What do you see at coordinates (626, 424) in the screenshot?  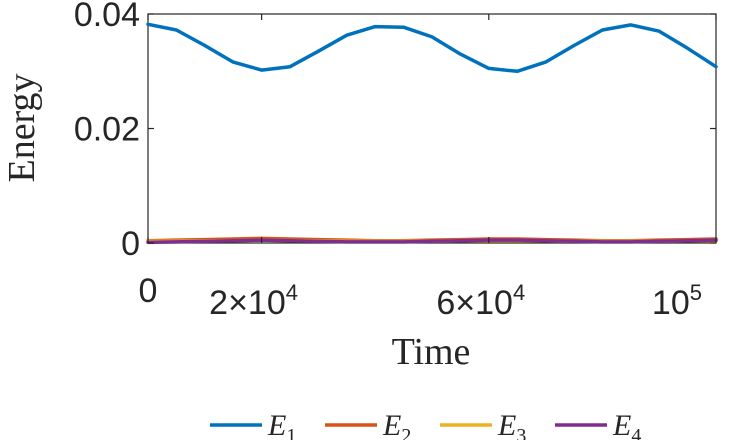 I see `legend-label-e4: E4` at bounding box center [626, 424].